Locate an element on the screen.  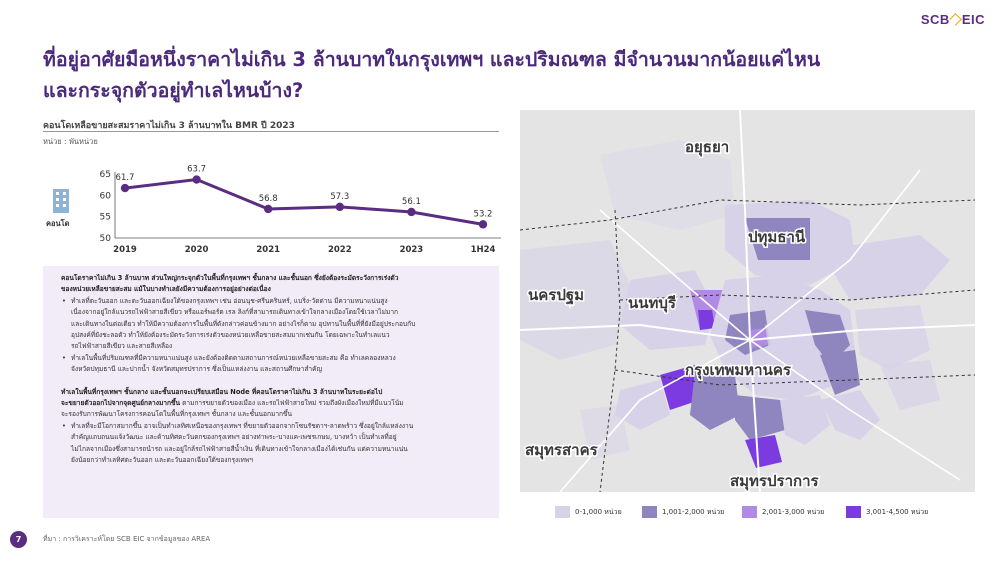
data-label: 56.8 is located at coordinates (268, 199).